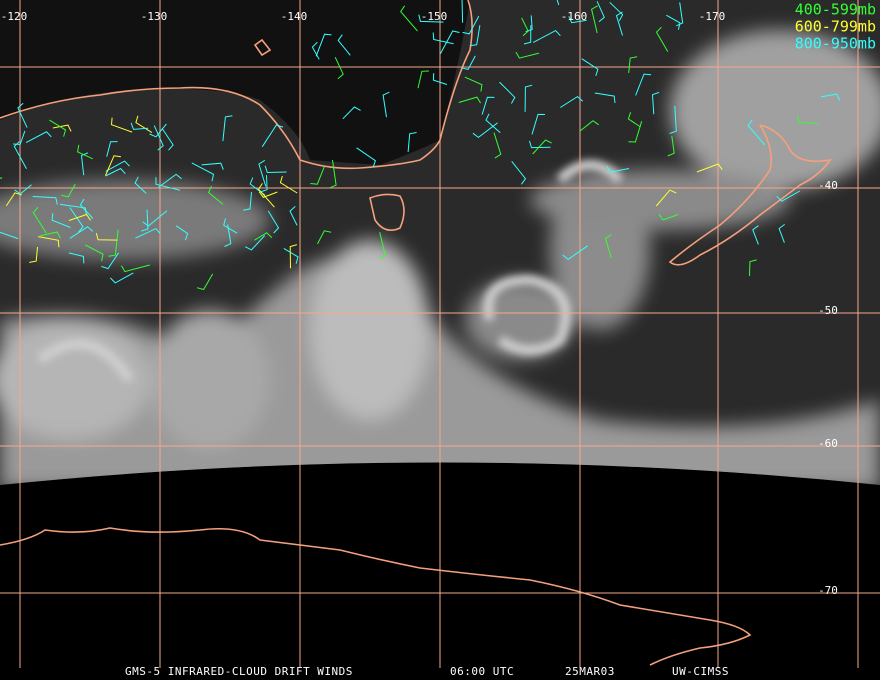 The width and height of the screenshot is (880, 680). What do you see at coordinates (482, 671) in the screenshot?
I see `footer-text: 06:00 UTC` at bounding box center [482, 671].